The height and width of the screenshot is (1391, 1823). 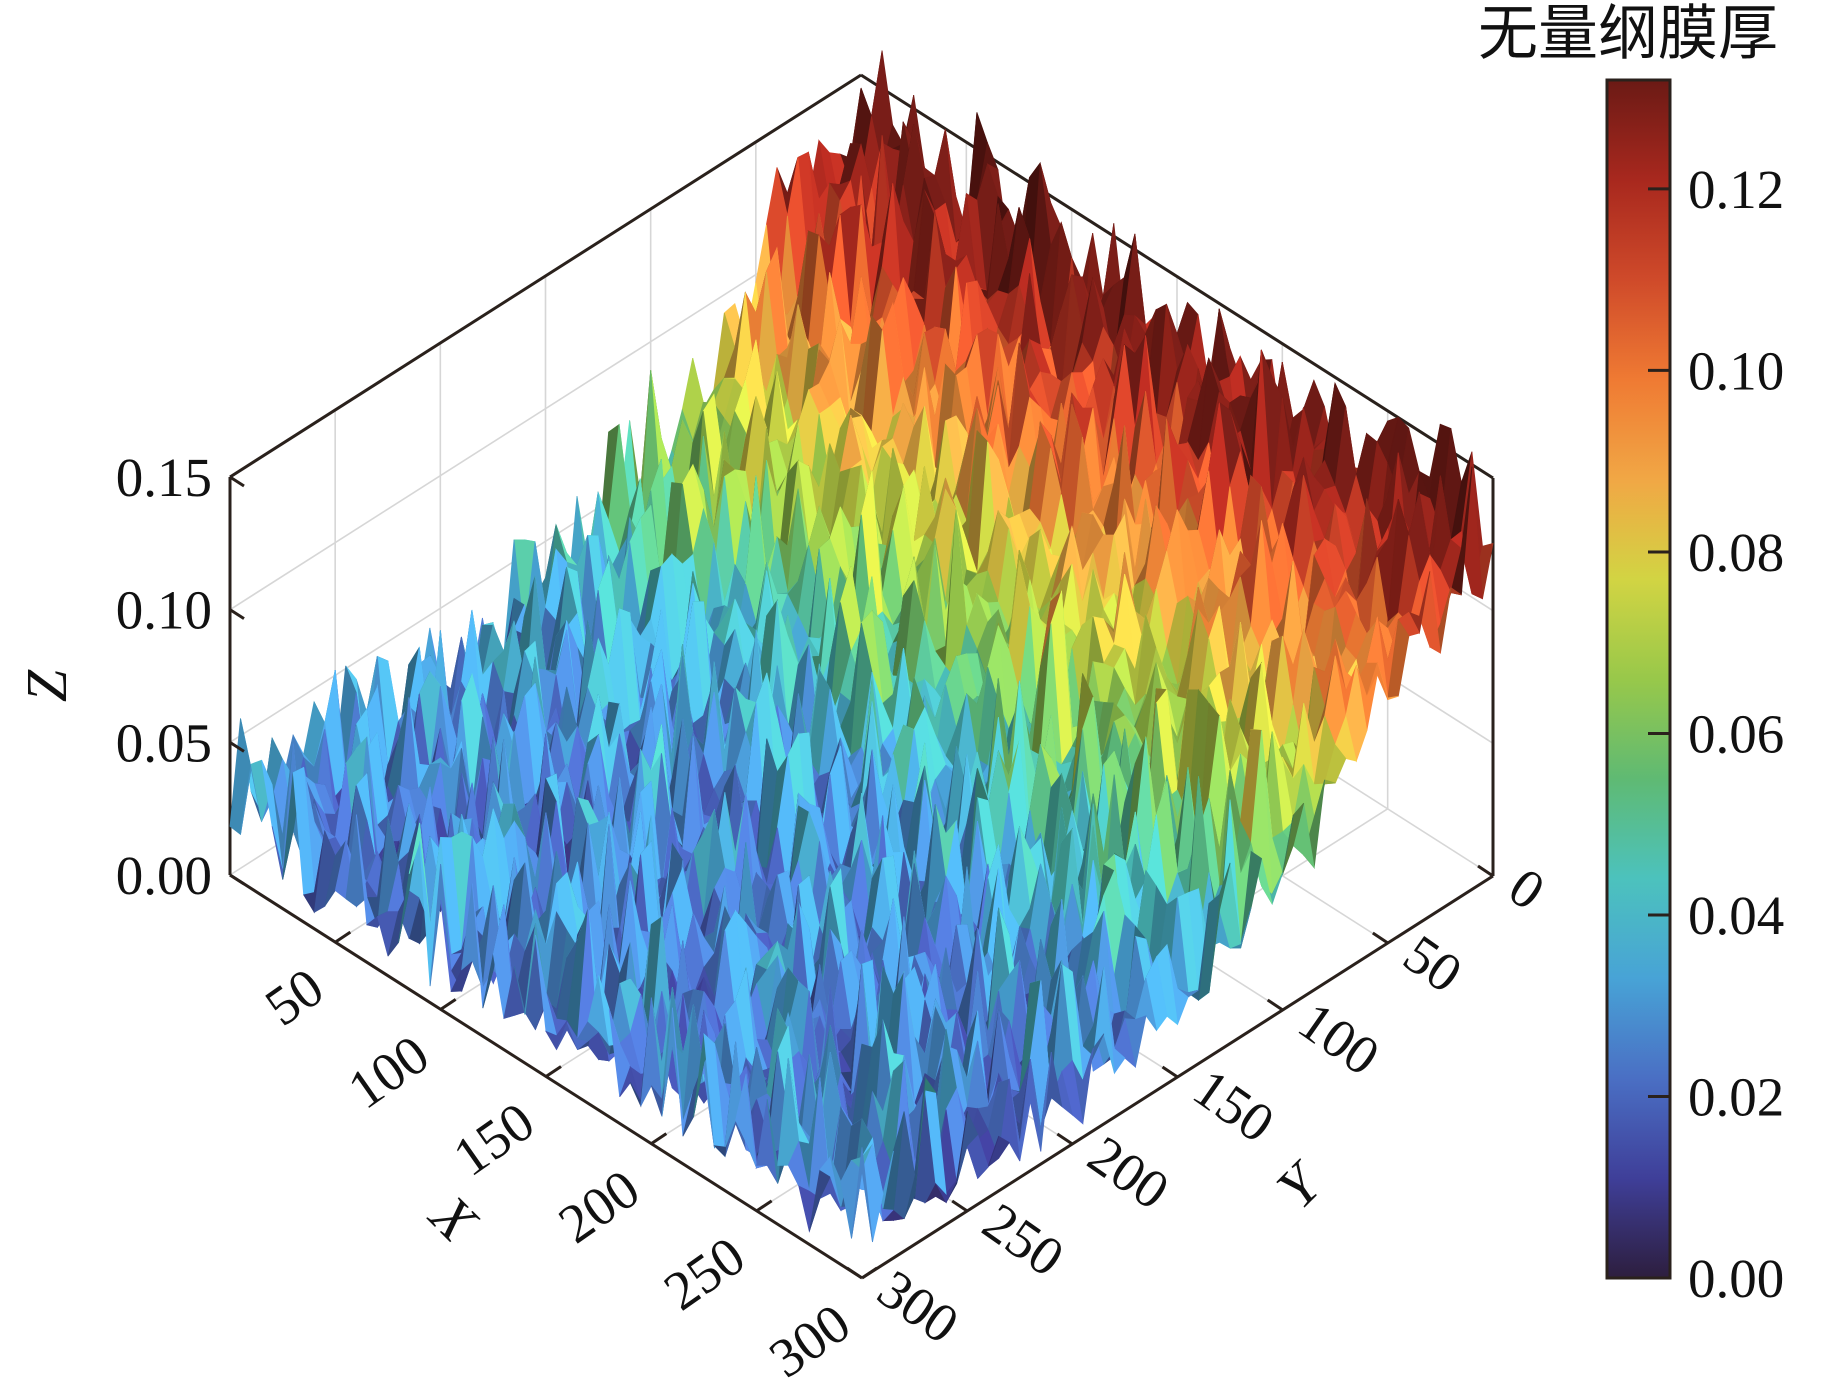 What do you see at coordinates (1638, 679) in the screenshot?
I see `colorbar-gradient` at bounding box center [1638, 679].